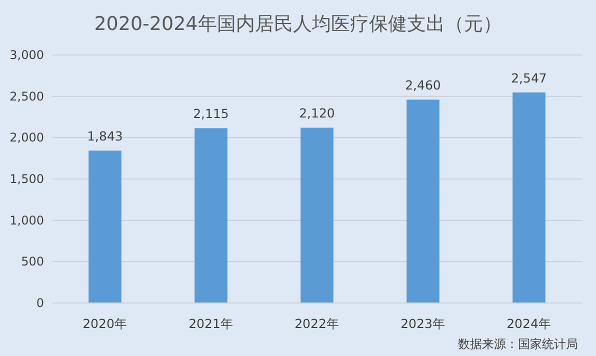 This screenshot has height=356, width=596. Describe the element at coordinates (529, 78) in the screenshot. I see `data-label: 2,547` at that location.